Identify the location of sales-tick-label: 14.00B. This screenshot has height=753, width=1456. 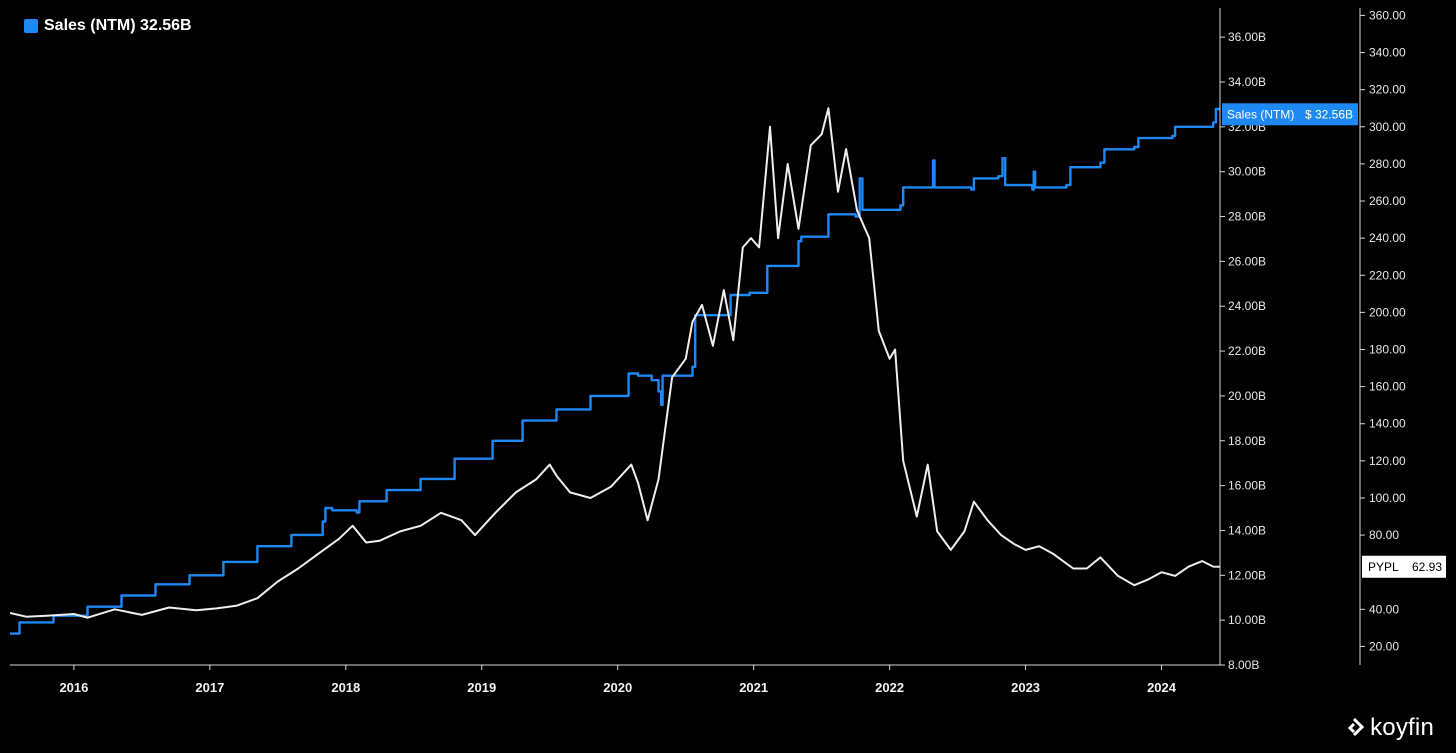
(1247, 530).